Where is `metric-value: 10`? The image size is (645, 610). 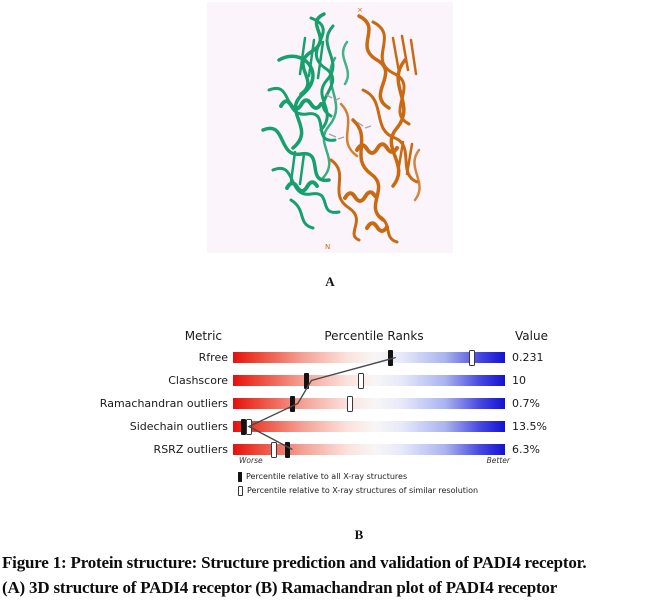
metric-value: 10 is located at coordinates (519, 380).